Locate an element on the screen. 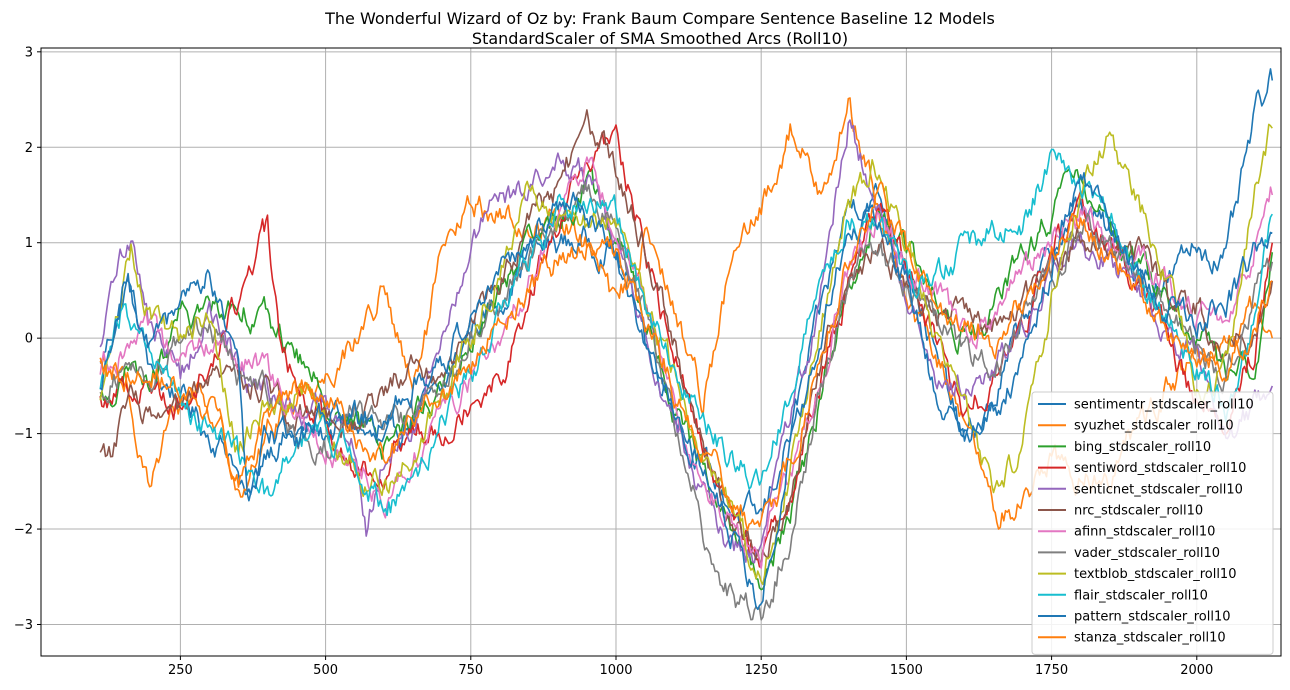 Image resolution: width=1290 pixels, height=690 pixels. y-tick-label: −2 is located at coordinates (23, 530).